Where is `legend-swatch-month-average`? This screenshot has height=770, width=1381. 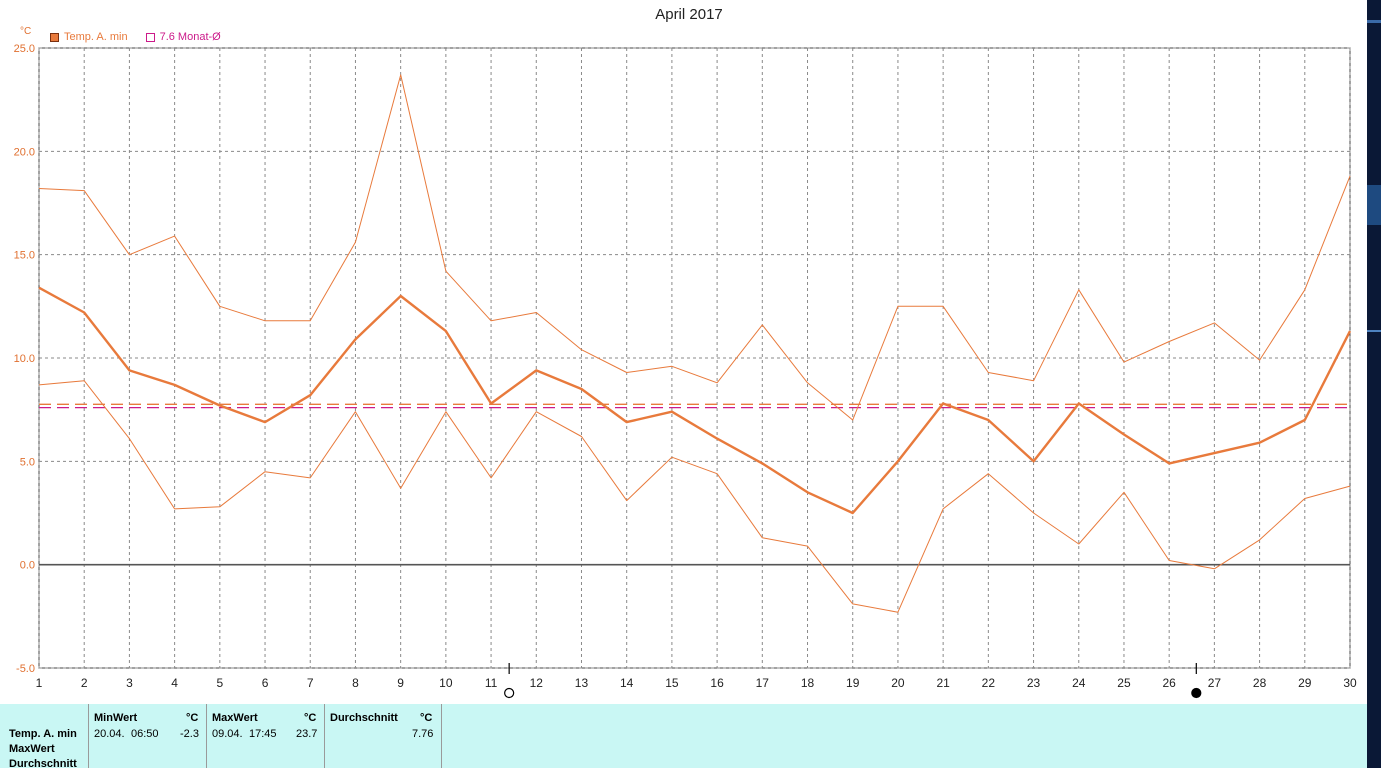
legend-swatch-month-average is located at coordinates (150, 37).